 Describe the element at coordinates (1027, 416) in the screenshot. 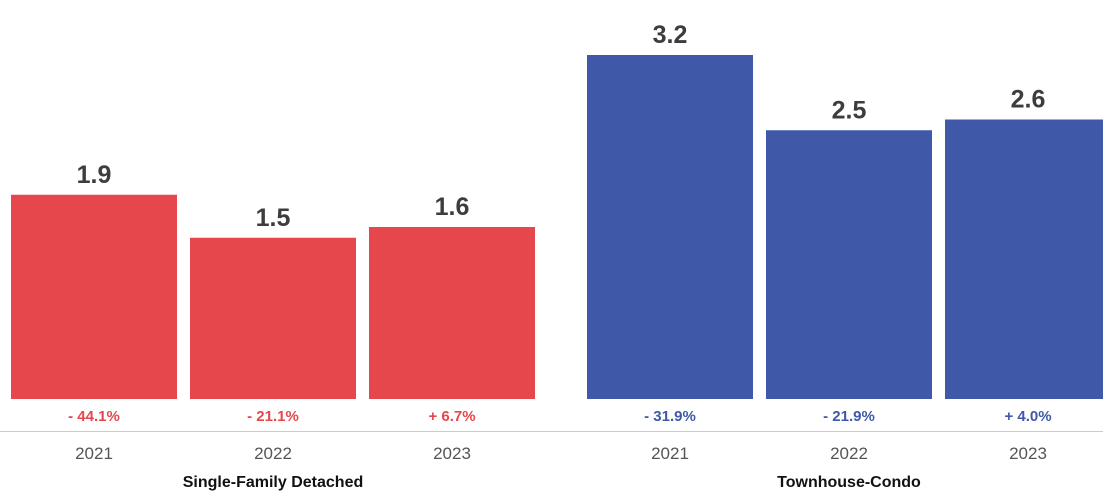

I see `change-label: + 4.0%` at that location.